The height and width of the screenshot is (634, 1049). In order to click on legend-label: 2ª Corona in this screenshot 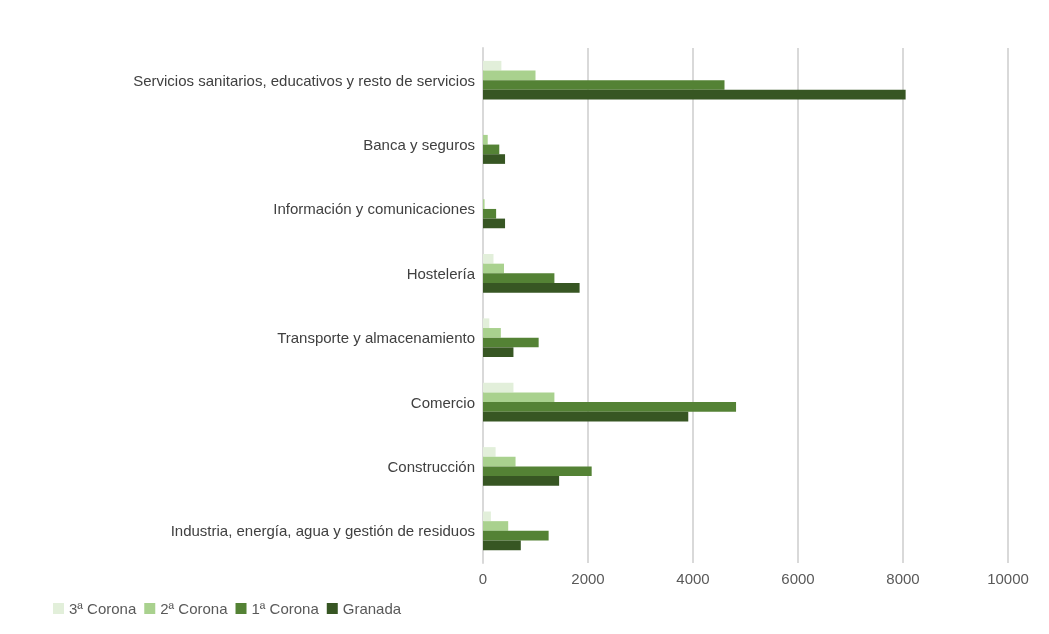, I will do `click(194, 608)`.